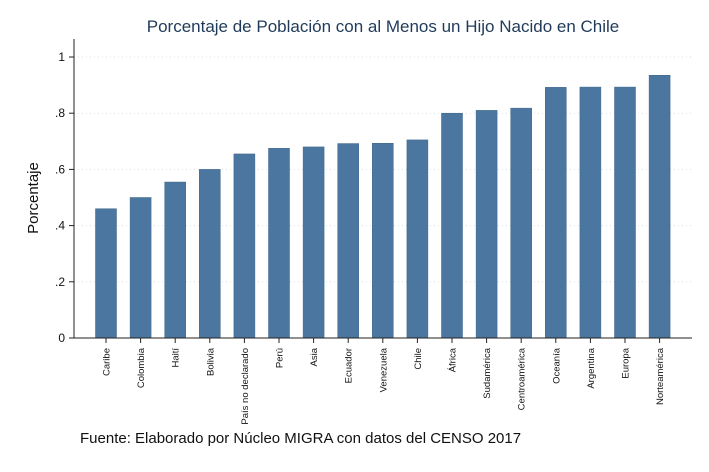 The height and width of the screenshot is (472, 709). I want to click on x-tick-label: Perú, so click(280, 358).